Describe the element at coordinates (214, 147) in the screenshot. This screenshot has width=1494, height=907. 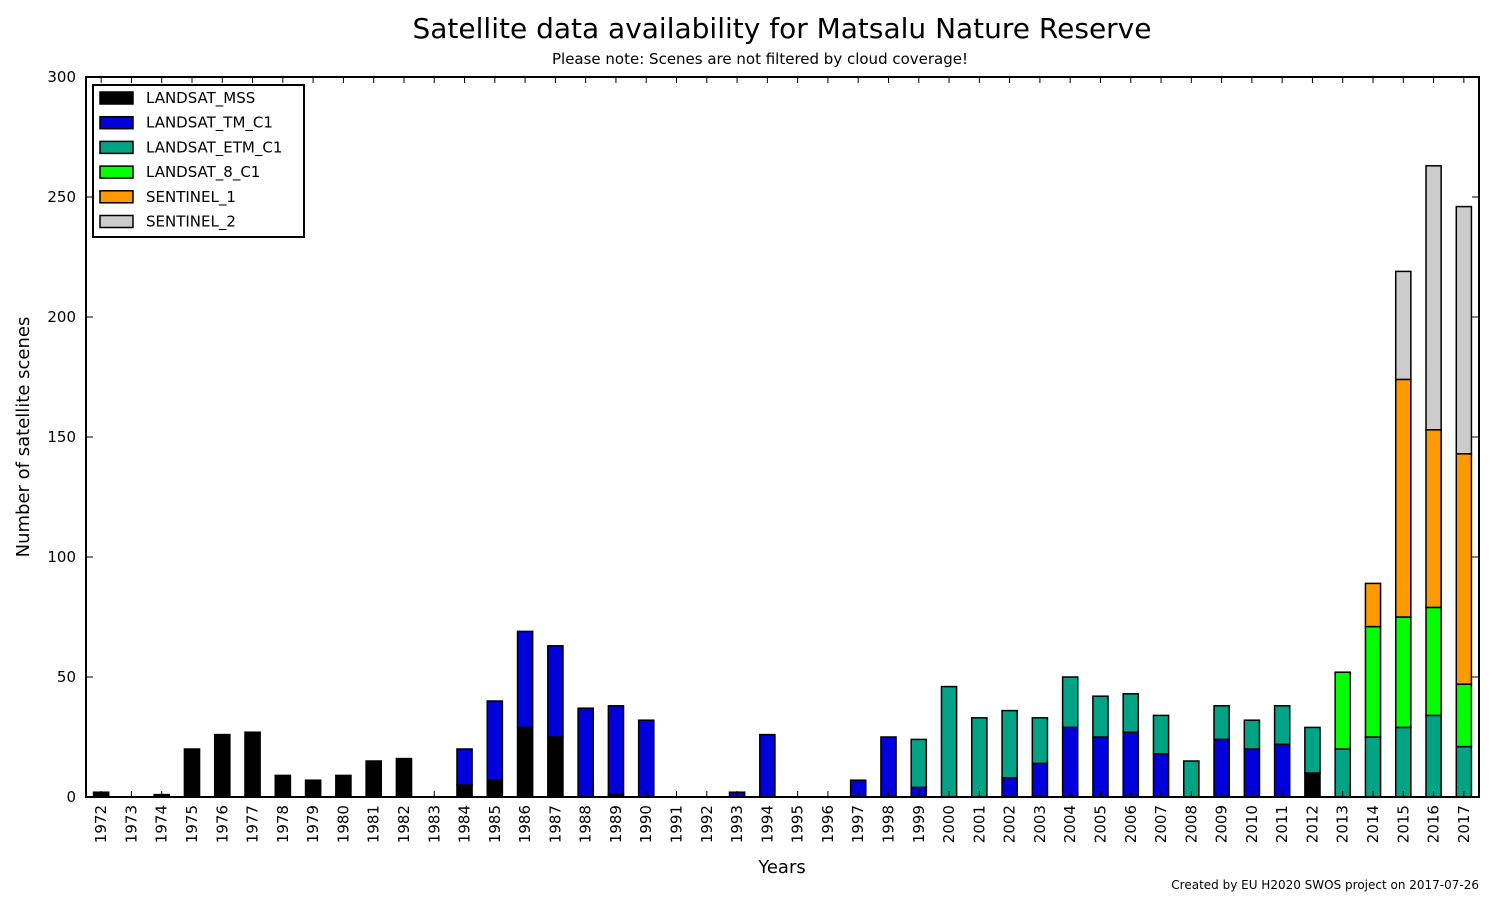
I see `legend-label: LANDSAT_ETM_C1` at that location.